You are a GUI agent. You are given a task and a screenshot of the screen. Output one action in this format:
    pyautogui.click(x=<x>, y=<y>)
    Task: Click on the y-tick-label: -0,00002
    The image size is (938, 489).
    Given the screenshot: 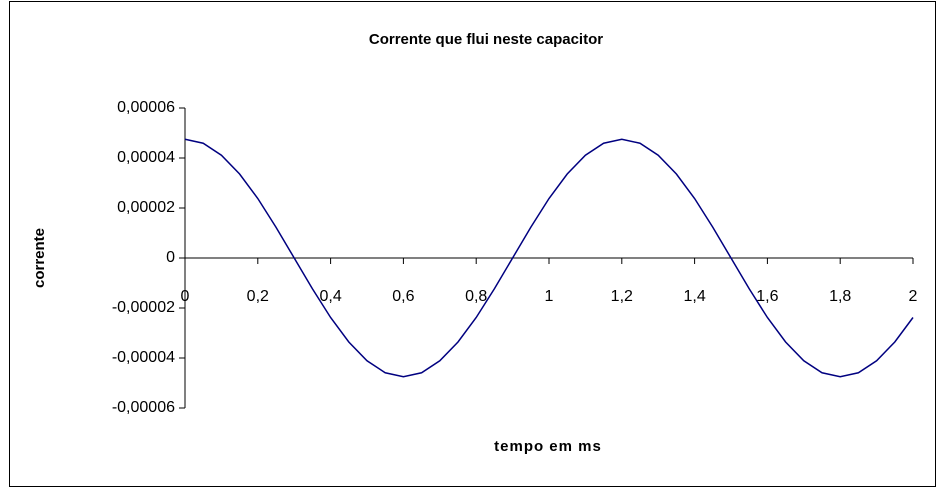 What is the action you would take?
    pyautogui.click(x=143, y=307)
    